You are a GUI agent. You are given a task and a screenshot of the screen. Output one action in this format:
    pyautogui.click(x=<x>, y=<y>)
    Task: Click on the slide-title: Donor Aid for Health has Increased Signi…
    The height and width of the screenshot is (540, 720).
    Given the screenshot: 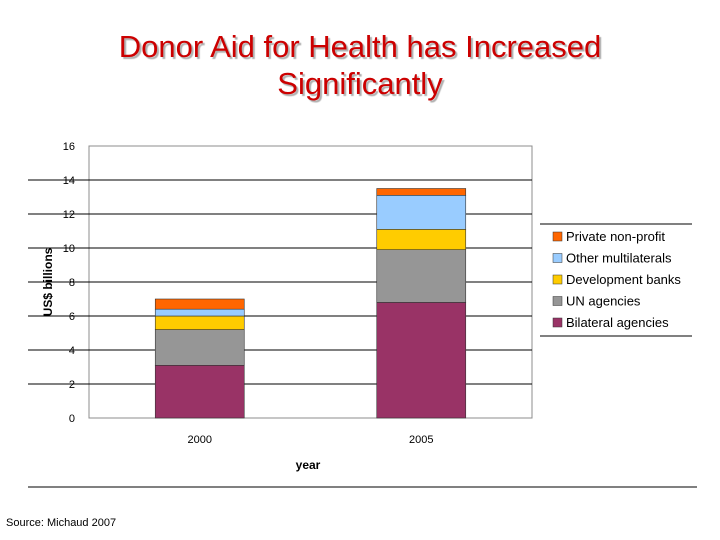 What is the action you would take?
    pyautogui.click(x=360, y=65)
    